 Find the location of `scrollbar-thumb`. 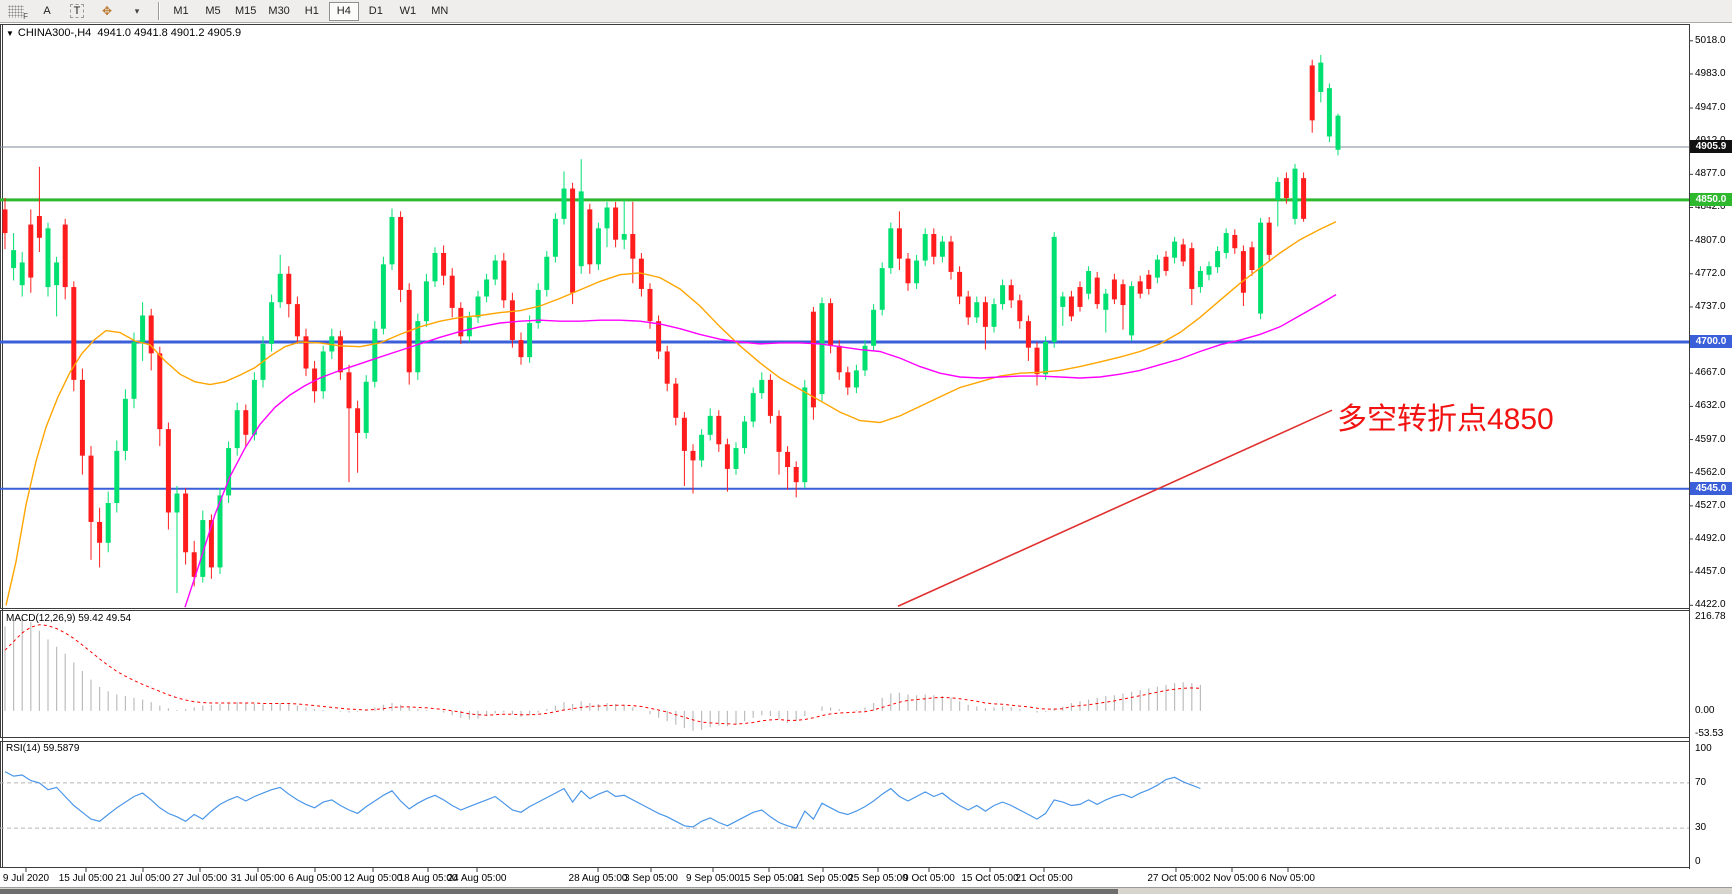

scrollbar-thumb is located at coordinates (559, 891).